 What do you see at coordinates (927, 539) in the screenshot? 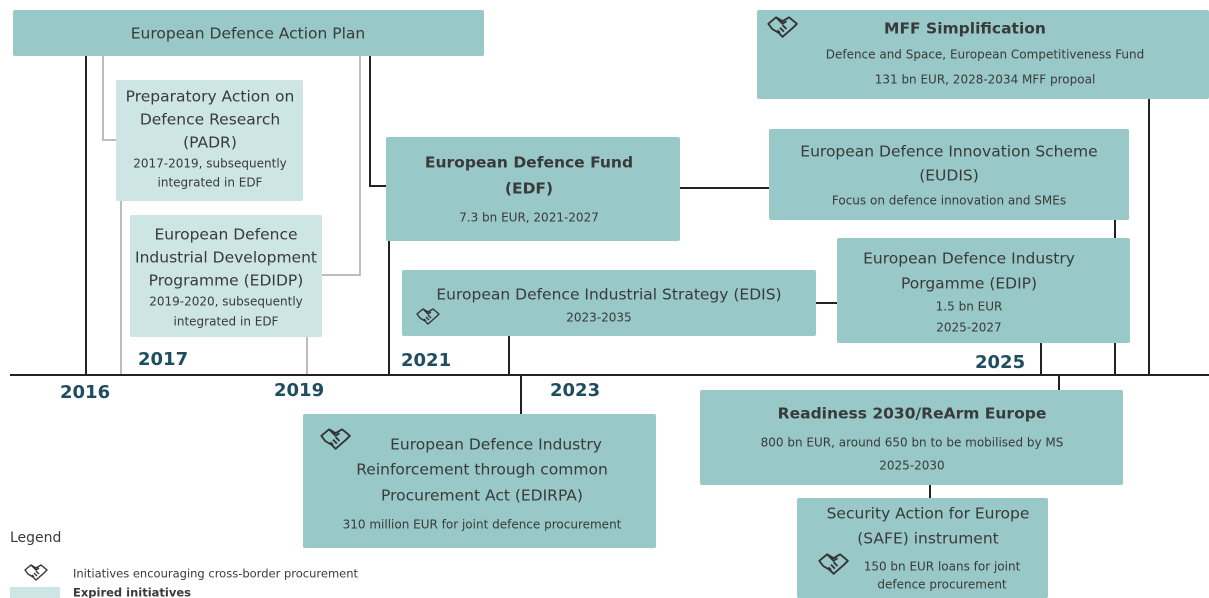
I see `initiative-title: (SAFE) instrument` at bounding box center [927, 539].